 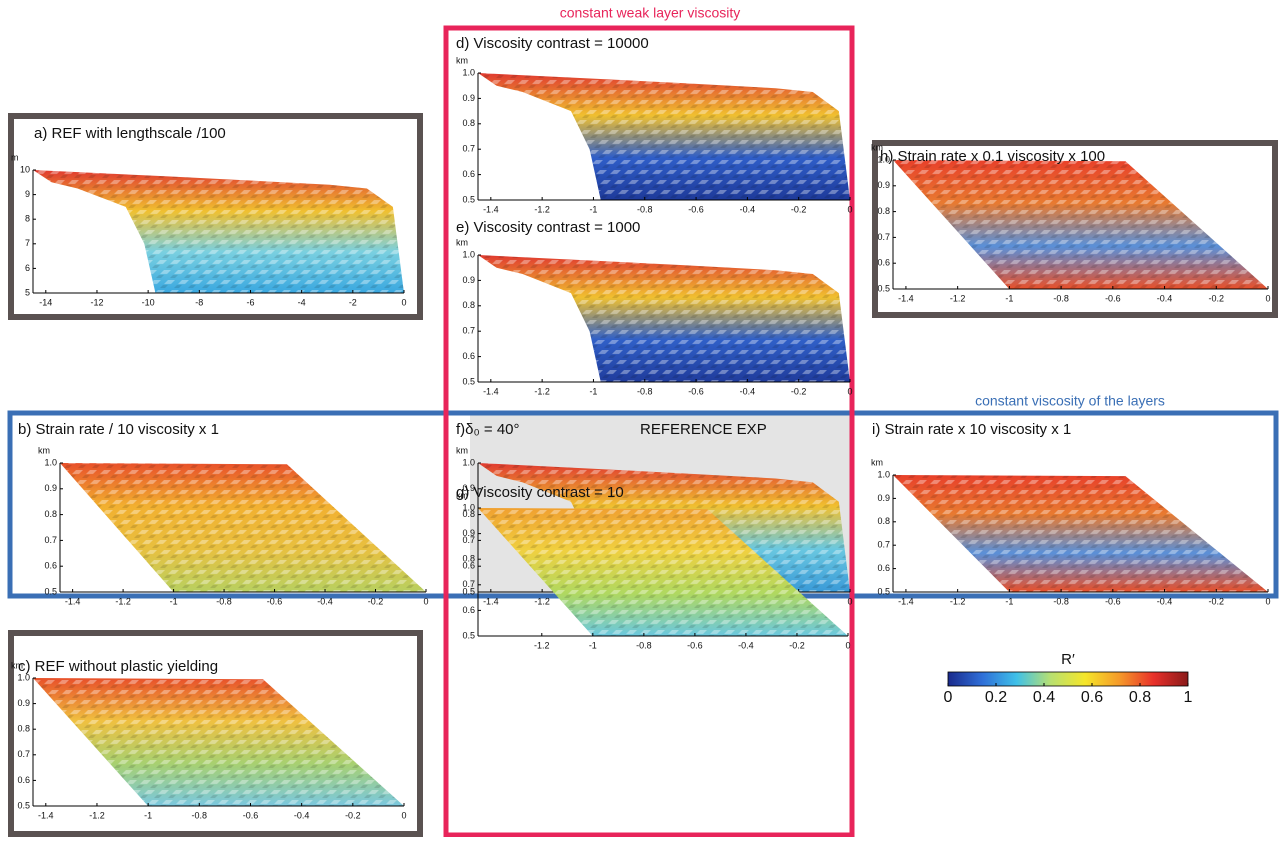 What do you see at coordinates (118, 666) in the screenshot?
I see `panel-title: c) REF without plastic yielding` at bounding box center [118, 666].